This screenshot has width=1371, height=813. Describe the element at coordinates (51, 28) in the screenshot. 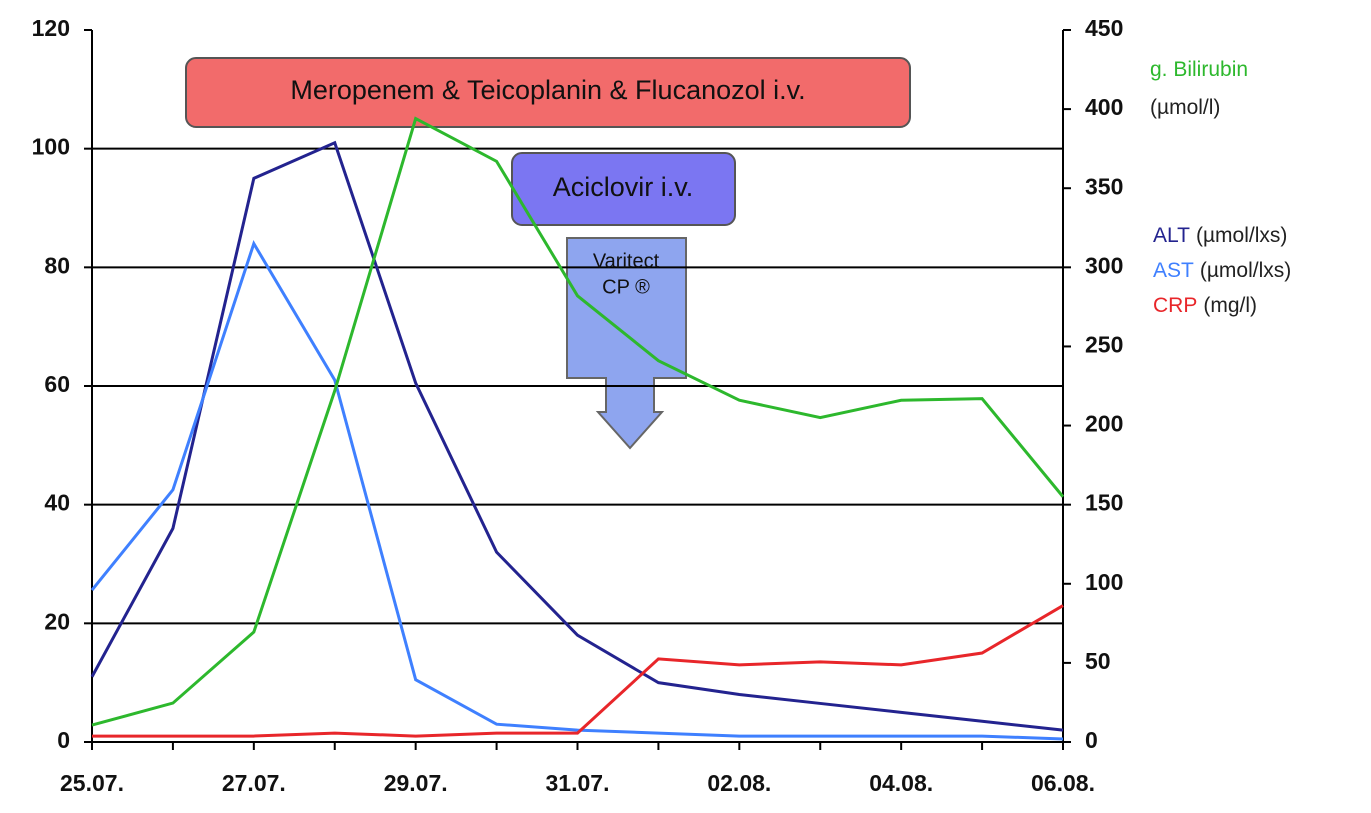

I see `y-tick-label: 120` at that location.